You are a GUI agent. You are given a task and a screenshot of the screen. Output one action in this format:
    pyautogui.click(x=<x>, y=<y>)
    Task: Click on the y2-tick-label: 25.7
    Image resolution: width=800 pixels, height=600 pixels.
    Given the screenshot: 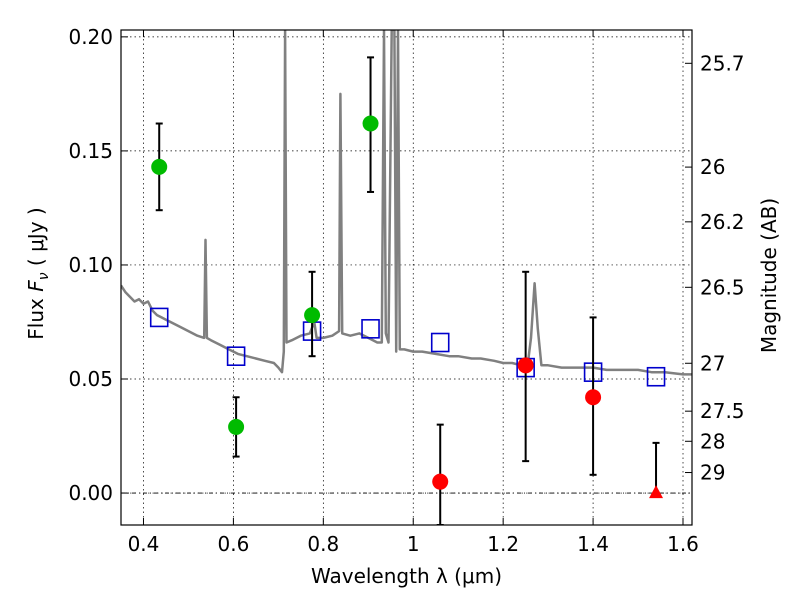 What is the action you would take?
    pyautogui.click(x=722, y=63)
    